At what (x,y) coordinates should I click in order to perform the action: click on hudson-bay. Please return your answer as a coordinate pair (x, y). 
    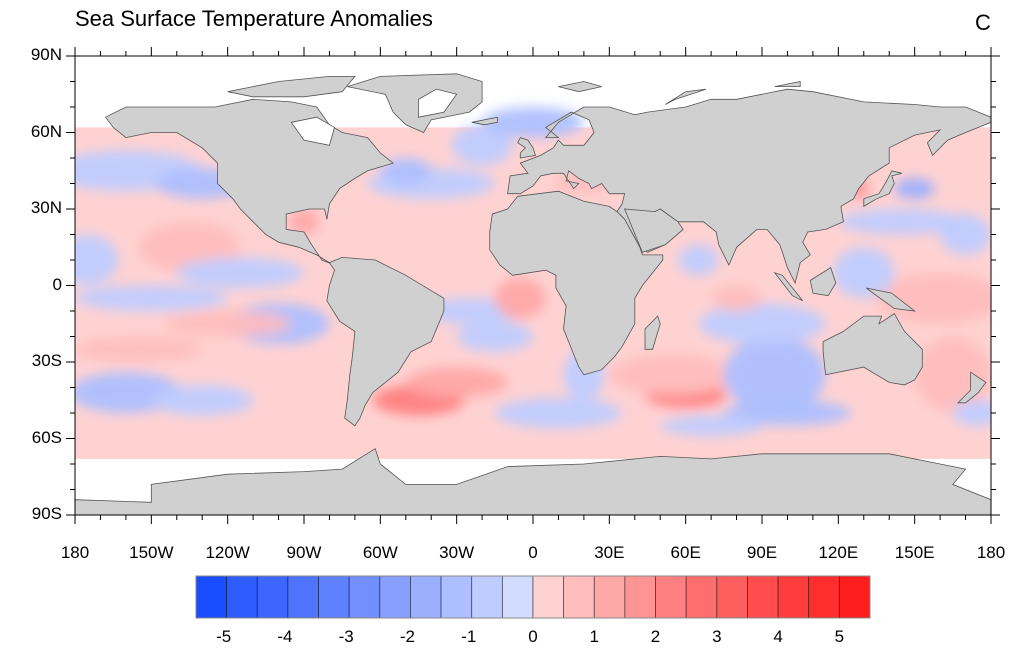
    Looking at the image, I should click on (313, 131).